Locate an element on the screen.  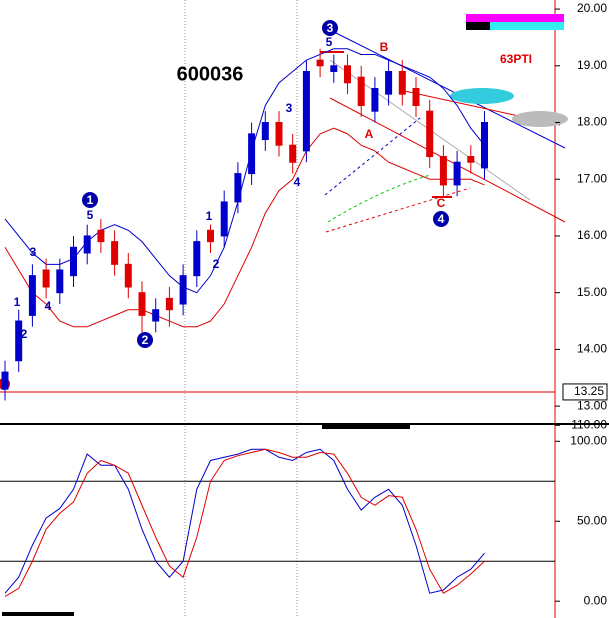
last-price-box is located at coordinates (585, 392).